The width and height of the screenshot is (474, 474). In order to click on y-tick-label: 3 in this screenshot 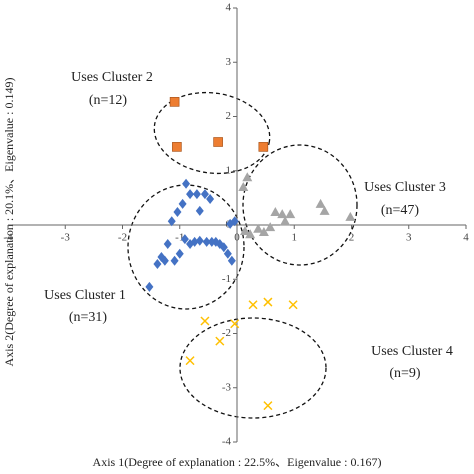, I will do `click(229, 62)`.